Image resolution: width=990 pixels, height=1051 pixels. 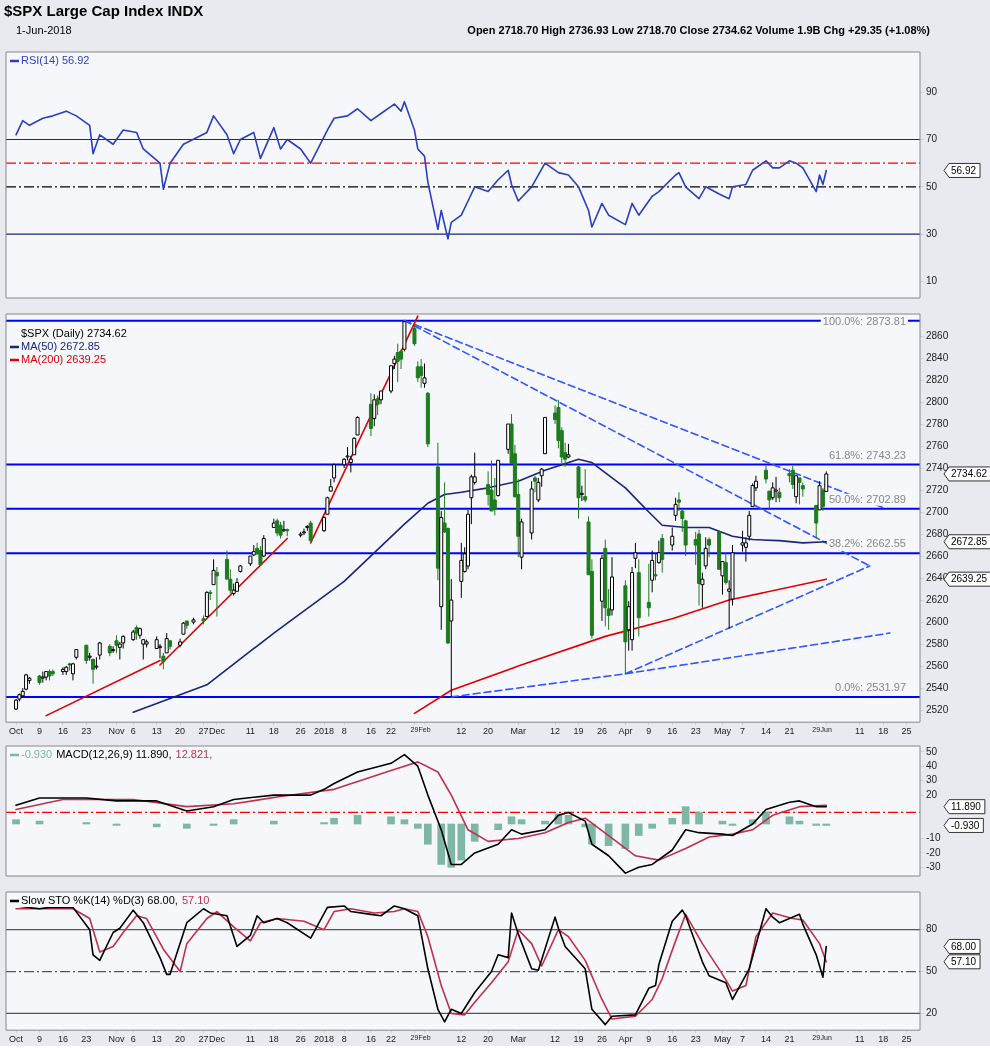 I want to click on x-tick-label: Oct, so click(x=16, y=731).